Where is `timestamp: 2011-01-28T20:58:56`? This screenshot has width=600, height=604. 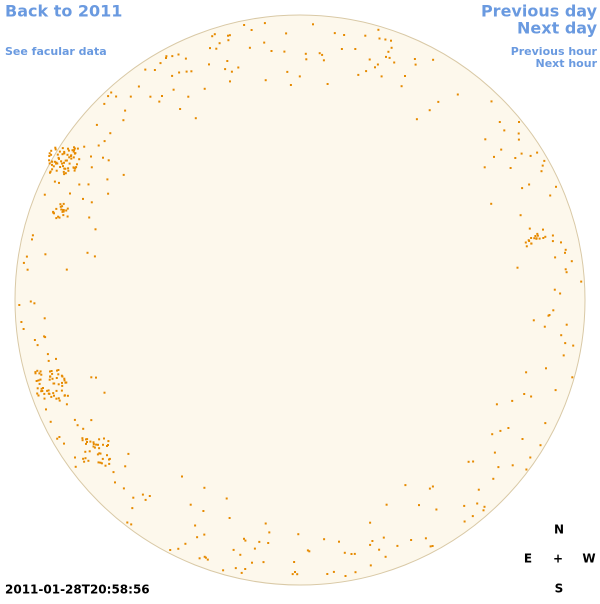
timestamp: 2011-01-28T20:58:56 is located at coordinates (77, 590).